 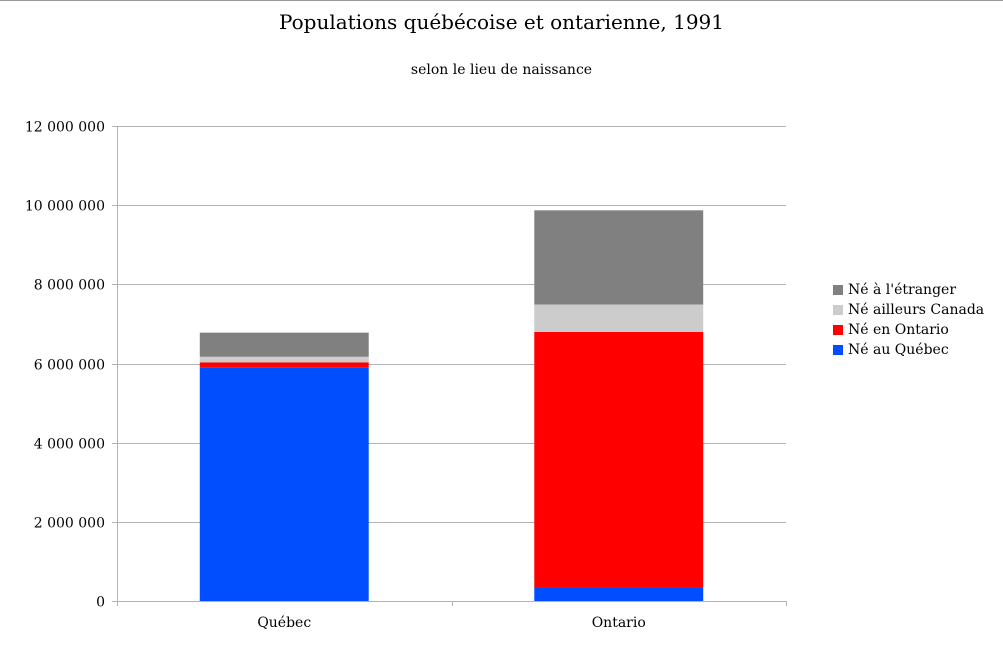 I want to click on y-tick-label: 0, so click(x=100, y=603).